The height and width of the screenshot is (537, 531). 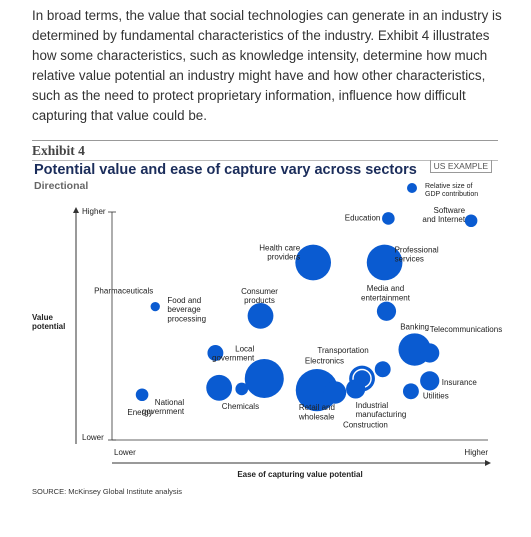 What do you see at coordinates (58, 150) in the screenshot?
I see `exhibit-label: Exhibit 4` at bounding box center [58, 150].